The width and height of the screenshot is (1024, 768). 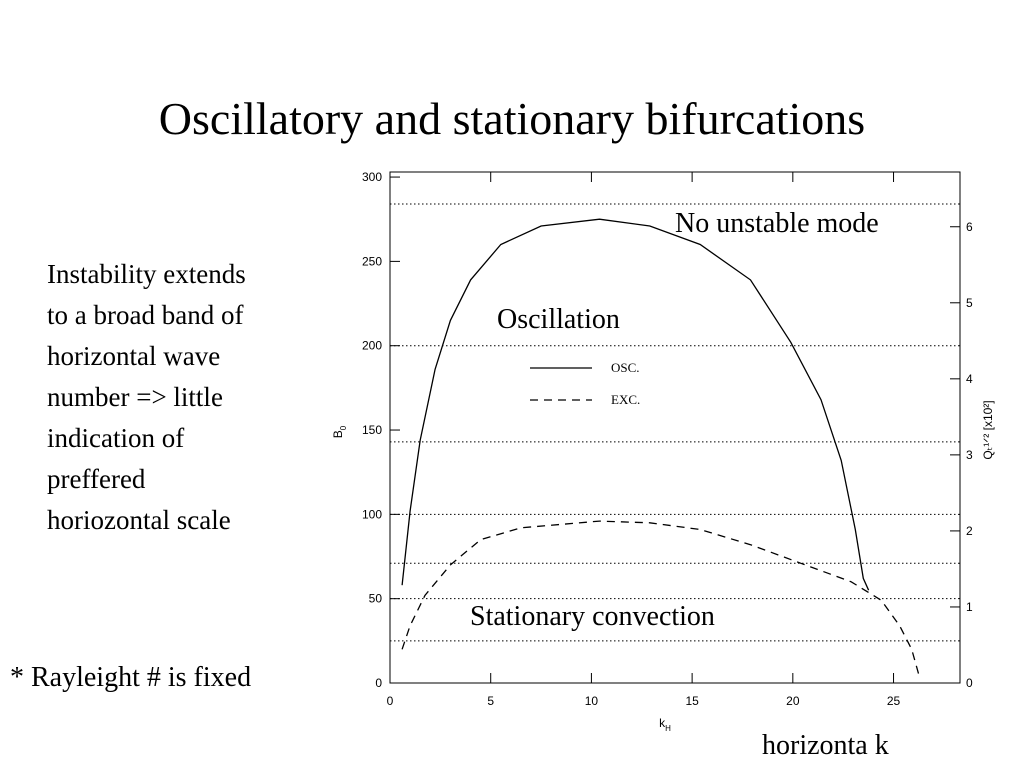 What do you see at coordinates (969, 455) in the screenshot?
I see `y2-tick-label: 3` at bounding box center [969, 455].